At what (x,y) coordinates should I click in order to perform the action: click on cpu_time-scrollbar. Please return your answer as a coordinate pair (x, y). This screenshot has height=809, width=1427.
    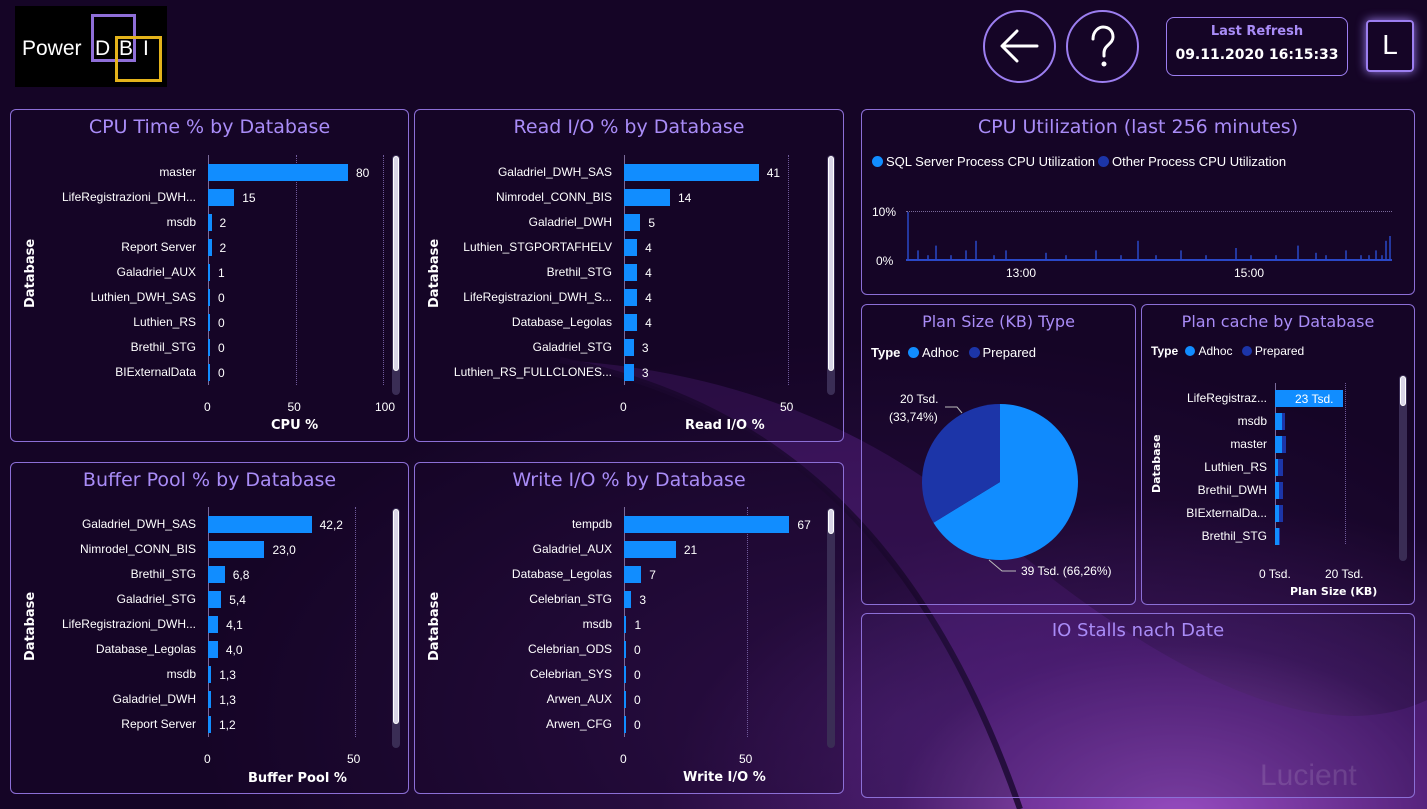
    Looking at the image, I should click on (396, 275).